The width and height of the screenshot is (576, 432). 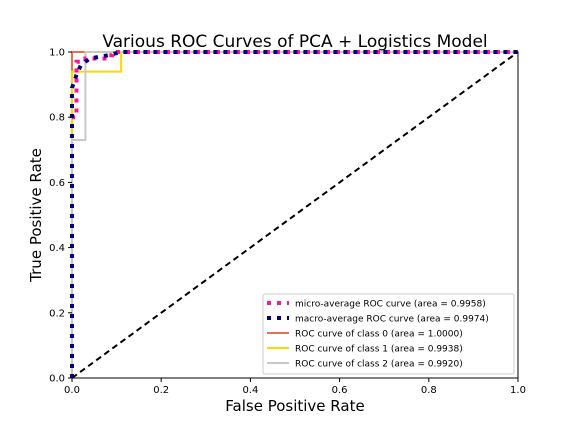 I want to click on legend-label-micro-average-roc-curve-area-0-9958: micro-average ROC curve (area = 0.9958), so click(x=390, y=305).